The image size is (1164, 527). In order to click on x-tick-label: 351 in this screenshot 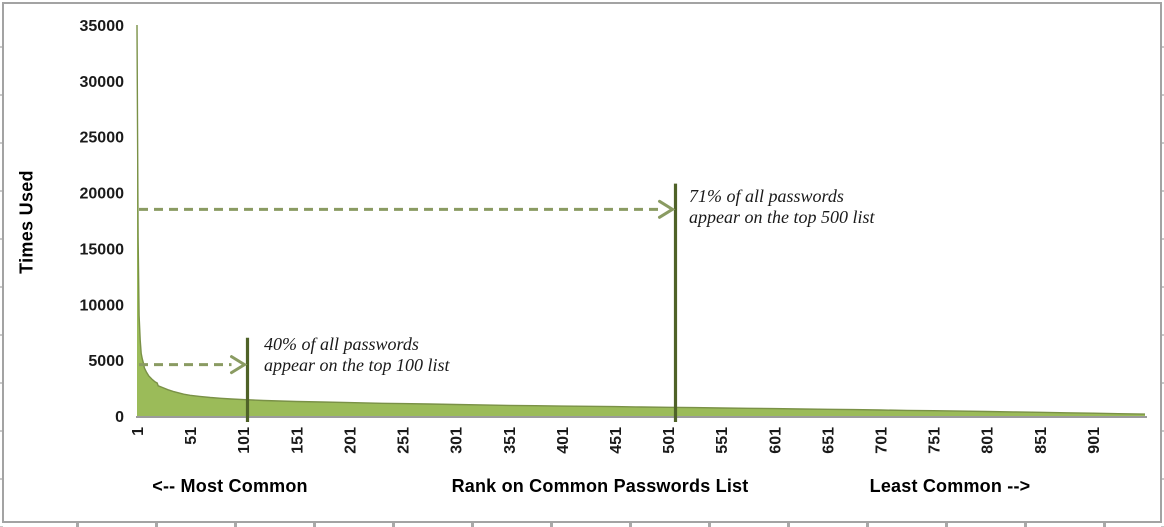, I will do `click(510, 440)`.